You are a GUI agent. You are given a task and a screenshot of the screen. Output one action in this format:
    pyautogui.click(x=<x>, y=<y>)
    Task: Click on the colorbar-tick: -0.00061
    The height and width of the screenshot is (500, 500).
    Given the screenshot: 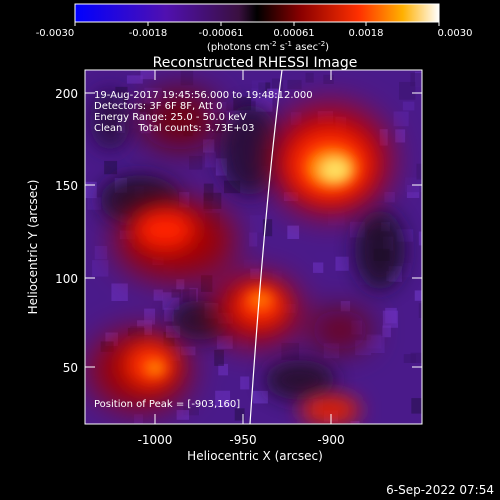 What is the action you would take?
    pyautogui.click(x=221, y=33)
    